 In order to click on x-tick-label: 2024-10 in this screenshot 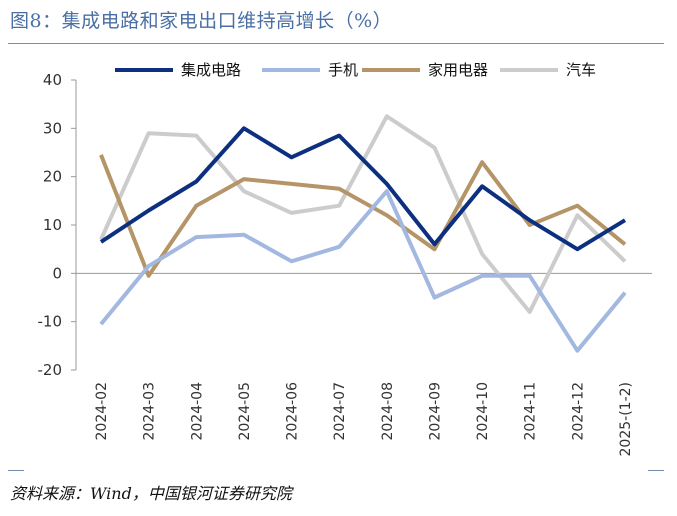, I will do `click(483, 411)`.